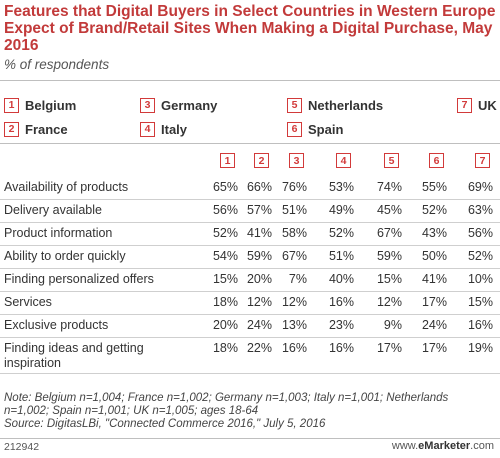  I want to click on legend-badge: 3, so click(147, 105).